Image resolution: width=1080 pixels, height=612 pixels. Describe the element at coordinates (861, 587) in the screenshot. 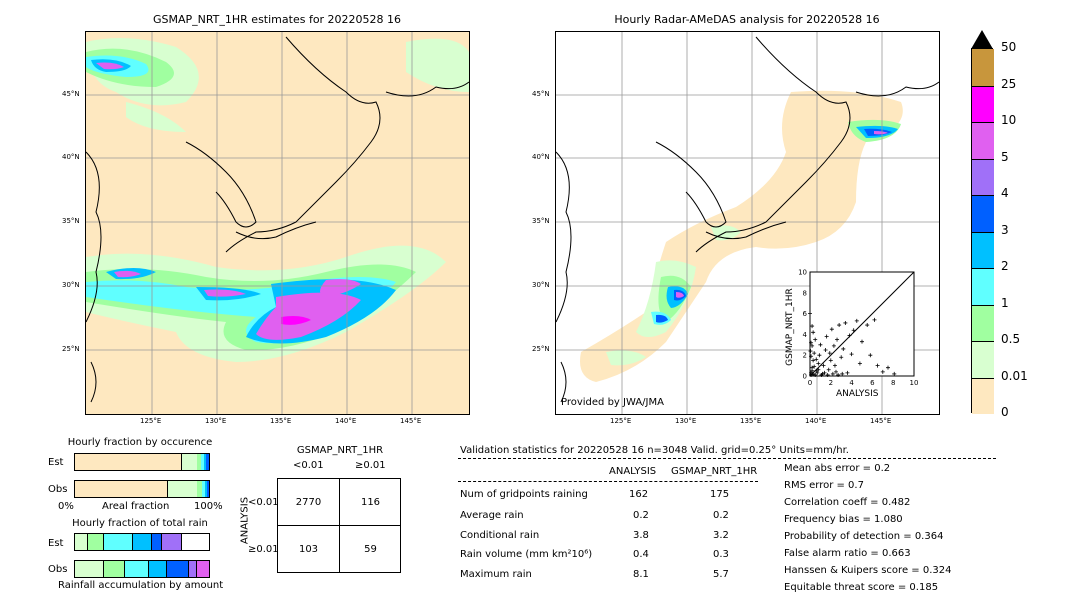

I see `score-line: Equitable threat score = 0.185` at that location.